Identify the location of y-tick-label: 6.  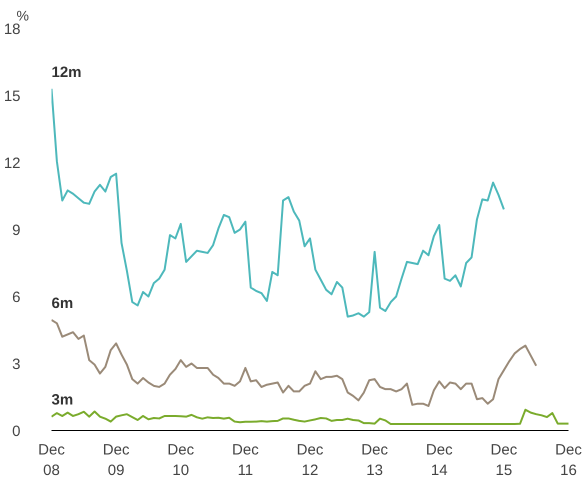
(16, 297).